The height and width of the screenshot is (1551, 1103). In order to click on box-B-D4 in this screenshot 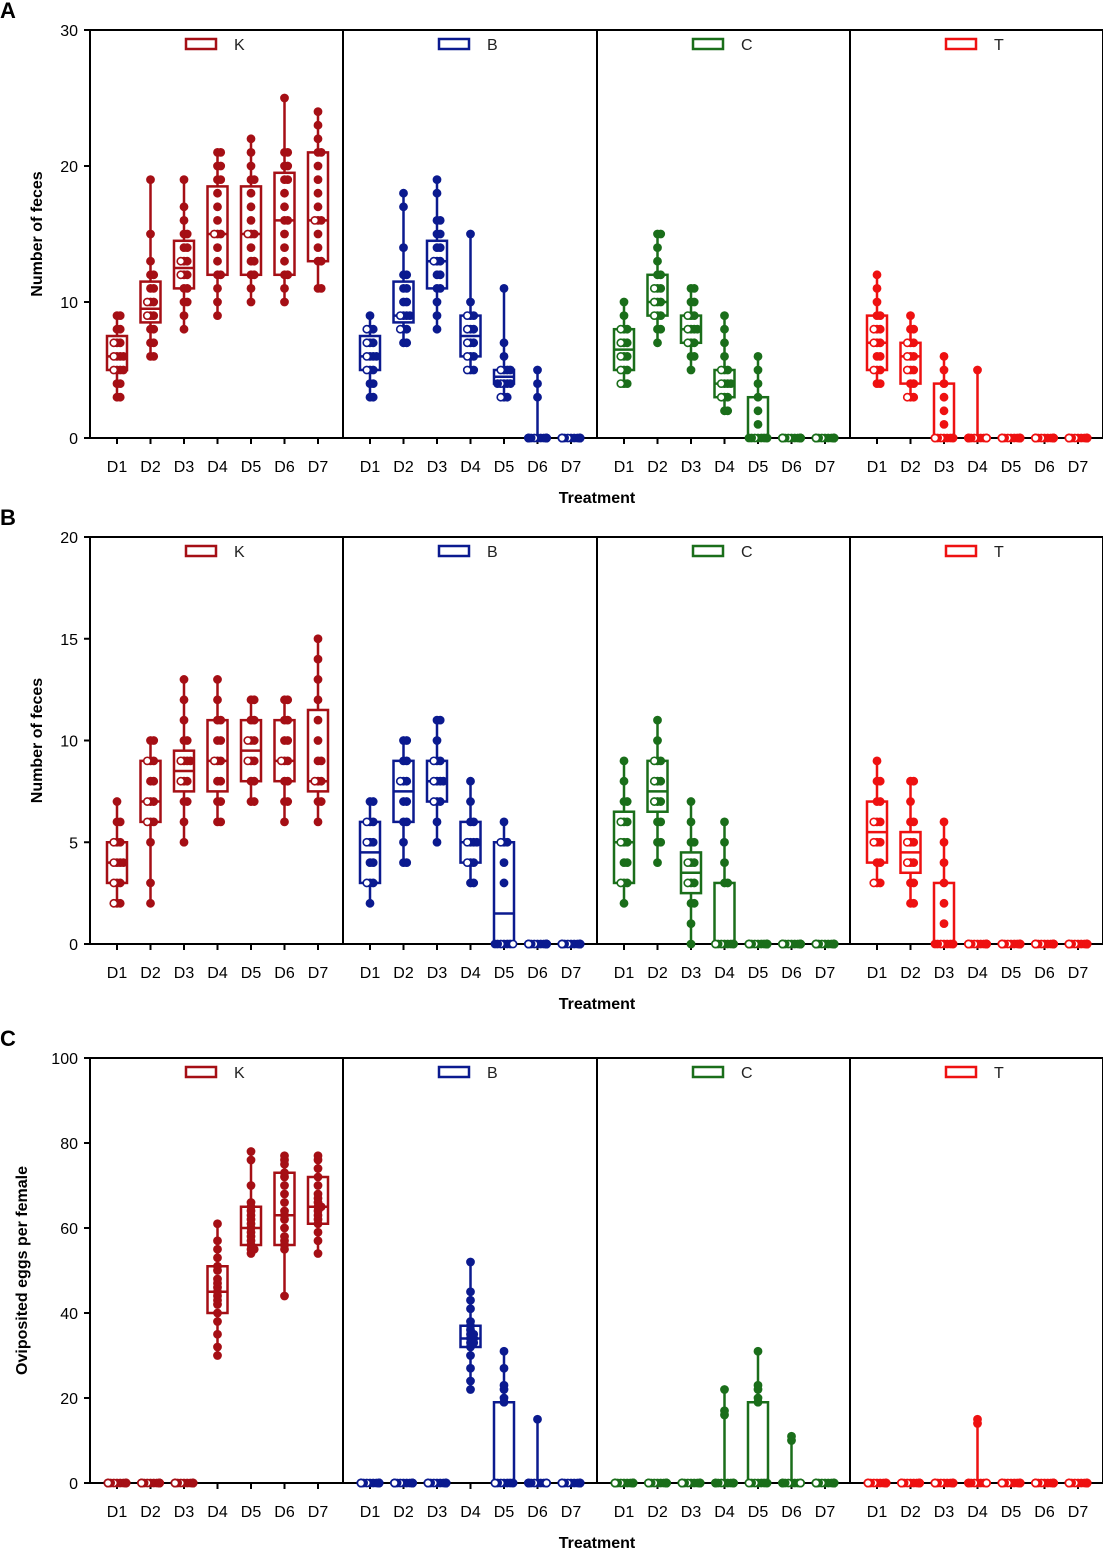, I will do `click(470, 832)`.